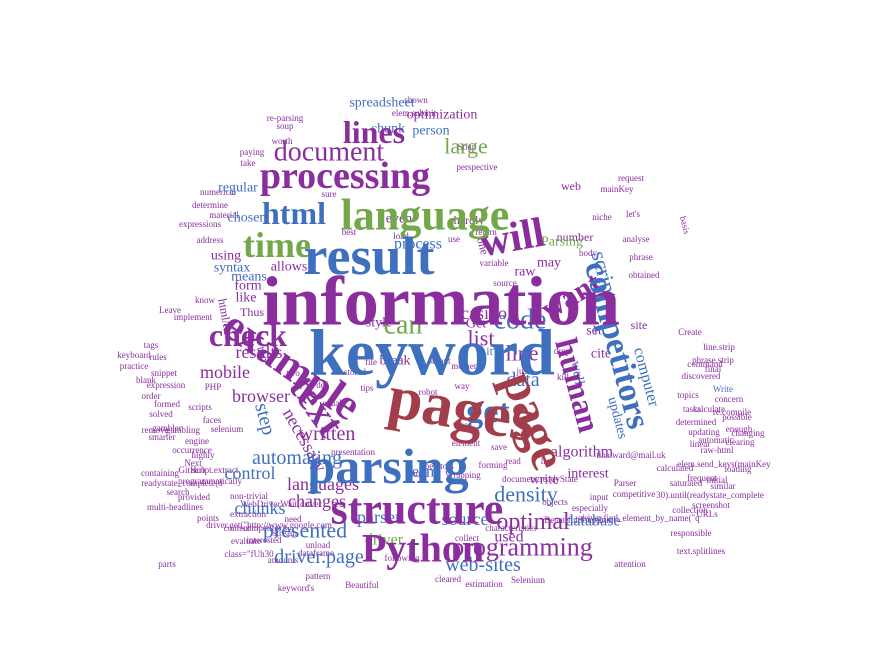 This screenshot has width=880, height=660. I want to click on word-even: even, so click(399, 219).